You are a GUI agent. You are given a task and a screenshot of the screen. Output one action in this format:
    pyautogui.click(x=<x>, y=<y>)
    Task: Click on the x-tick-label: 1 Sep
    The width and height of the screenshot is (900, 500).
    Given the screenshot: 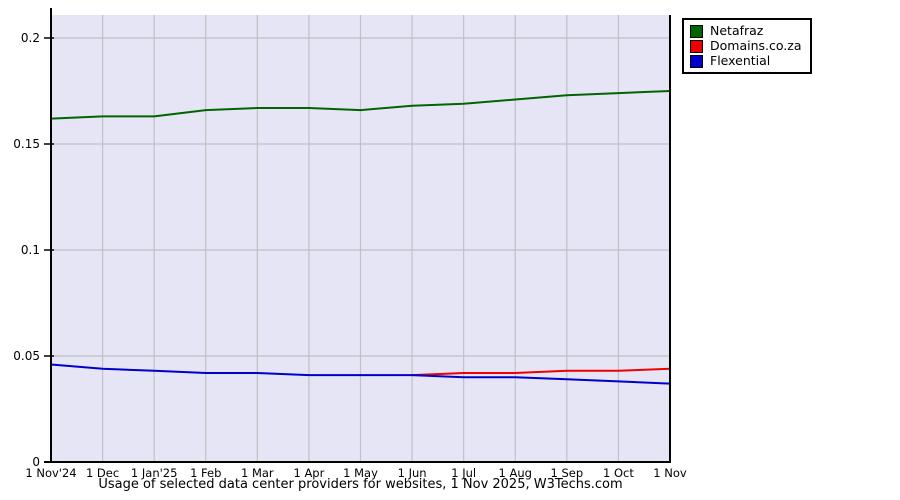 What is the action you would take?
    pyautogui.click(x=567, y=473)
    